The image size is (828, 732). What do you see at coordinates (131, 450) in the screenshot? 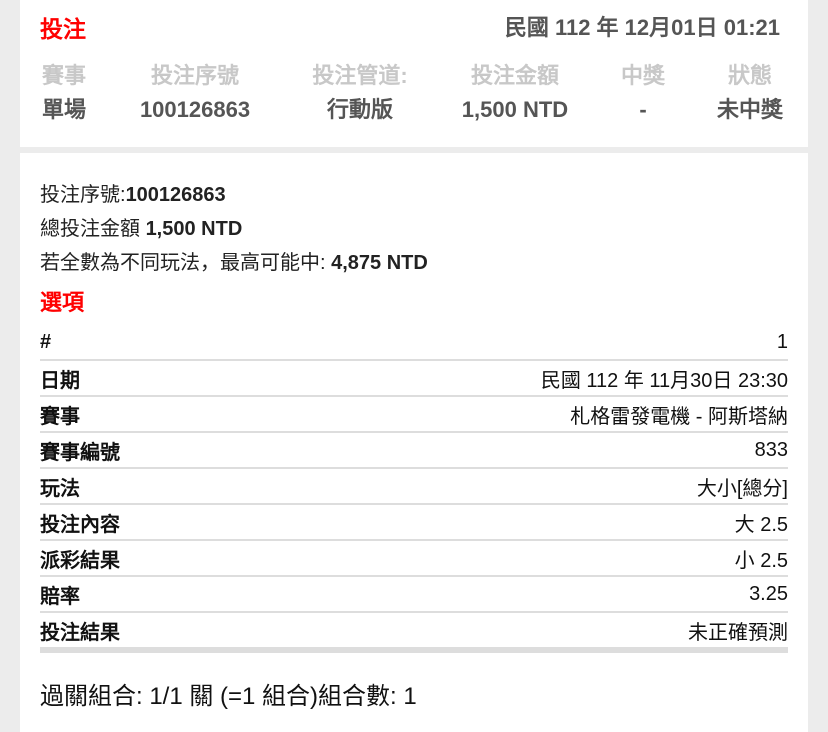
I see `row-key: 賽事編號` at bounding box center [131, 450].